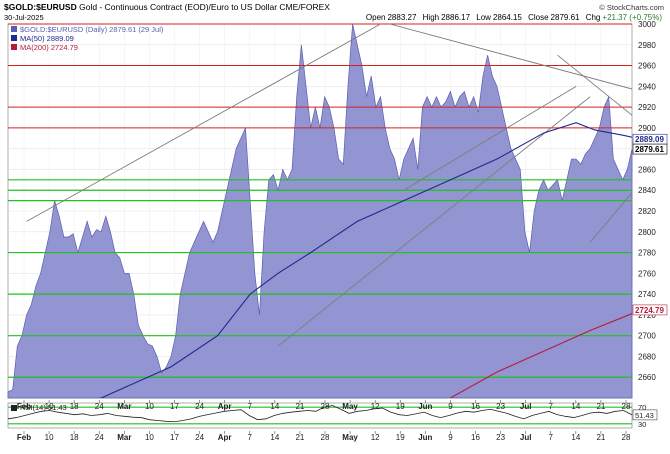  I want to click on rsi-x-tick-label: 17, so click(174, 437).